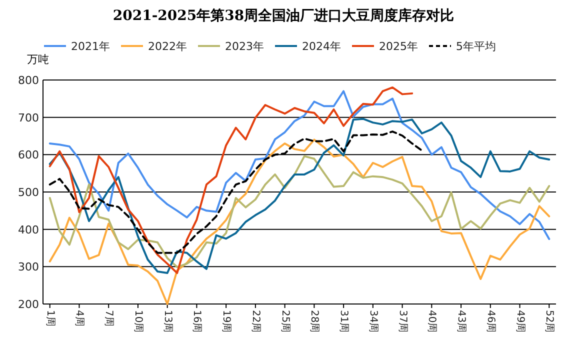 The height and width of the screenshot is (344, 567). I want to click on legend-label: 2022年, so click(167, 46).